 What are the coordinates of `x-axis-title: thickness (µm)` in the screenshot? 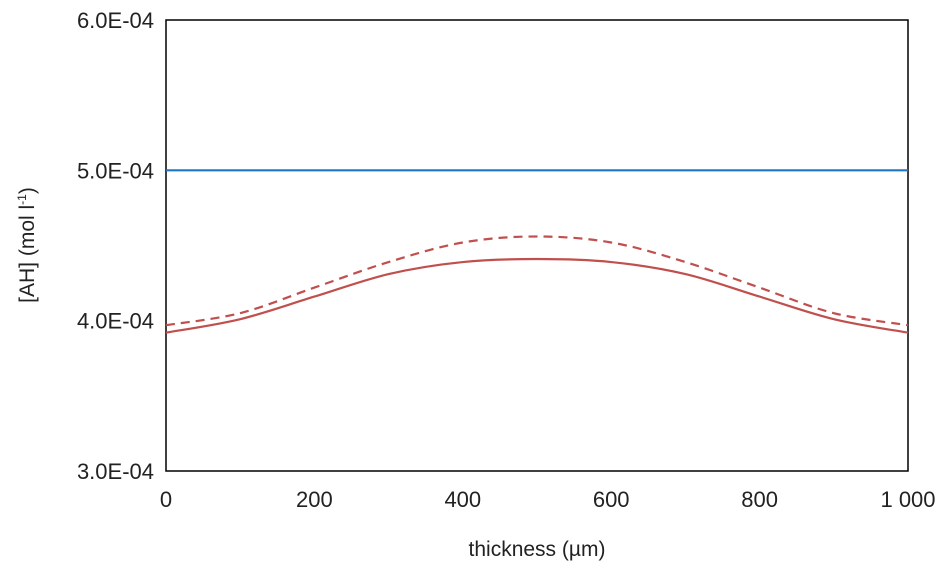 It's located at (537, 549).